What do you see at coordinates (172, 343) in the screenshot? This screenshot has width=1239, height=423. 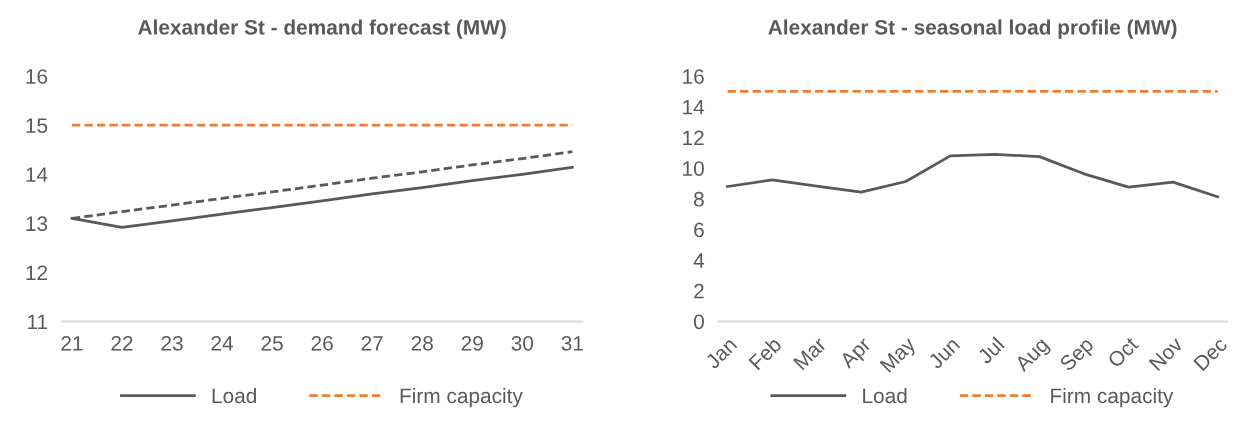 I see `x-tick-label: 23` at bounding box center [172, 343].